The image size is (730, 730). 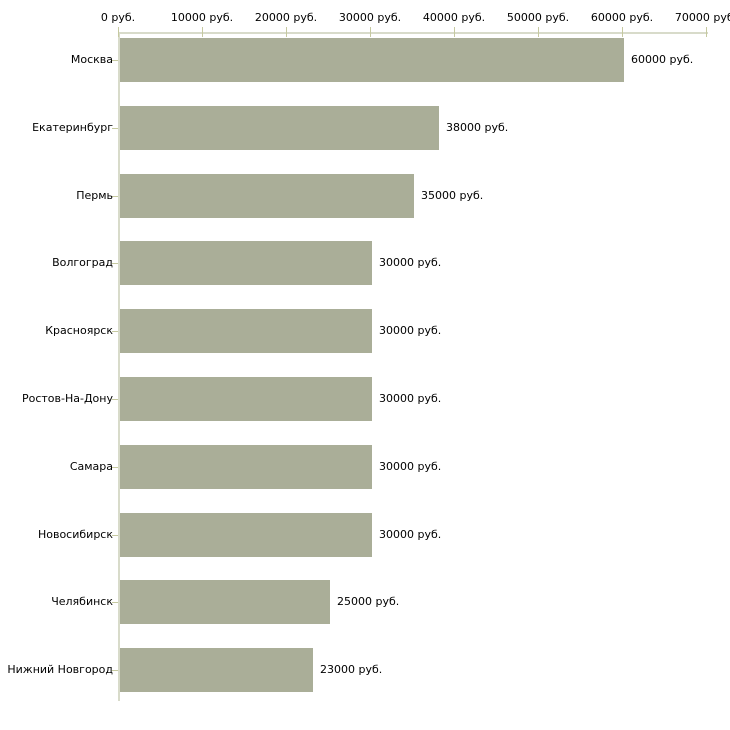 I want to click on category-label: Челябинск, so click(x=82, y=601).